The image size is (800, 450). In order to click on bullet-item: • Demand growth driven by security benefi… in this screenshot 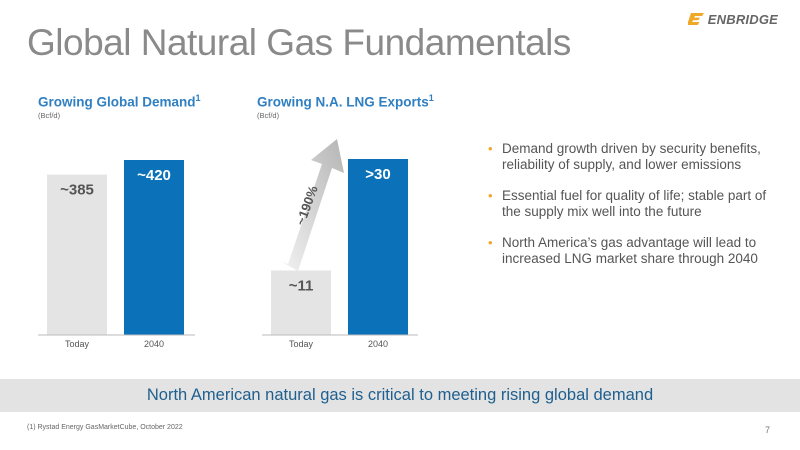, I will do `click(630, 156)`.